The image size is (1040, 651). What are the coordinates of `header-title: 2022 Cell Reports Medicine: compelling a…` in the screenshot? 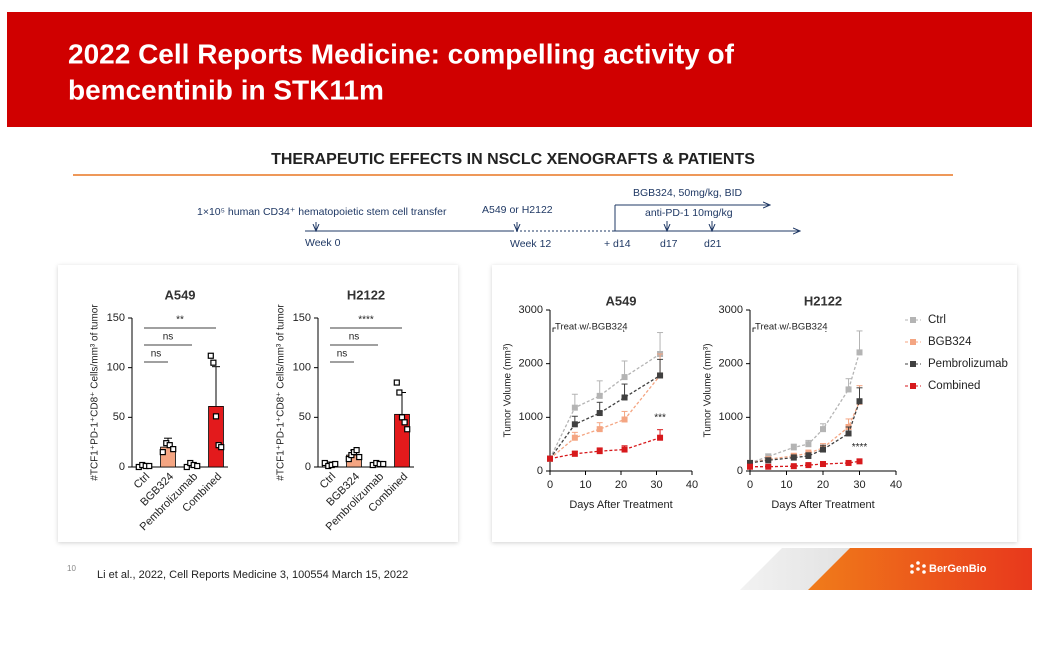 It's located at (401, 53).